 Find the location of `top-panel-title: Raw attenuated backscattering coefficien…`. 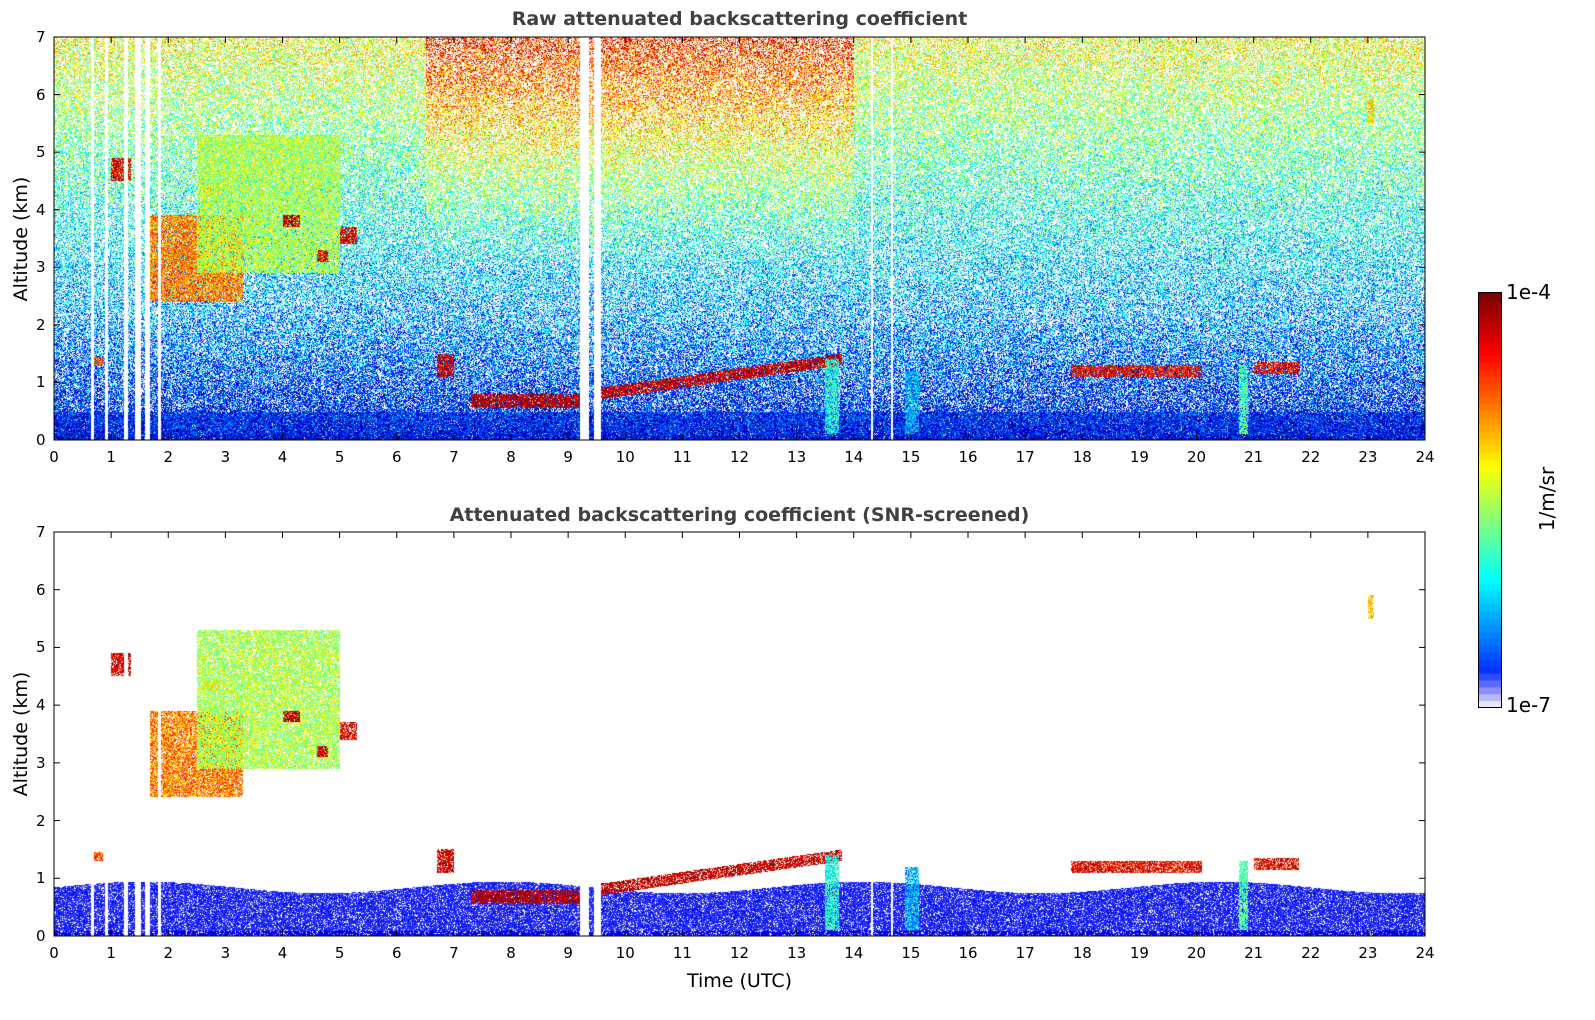

top-panel-title: Raw attenuated backscattering coefficien… is located at coordinates (739, 19).